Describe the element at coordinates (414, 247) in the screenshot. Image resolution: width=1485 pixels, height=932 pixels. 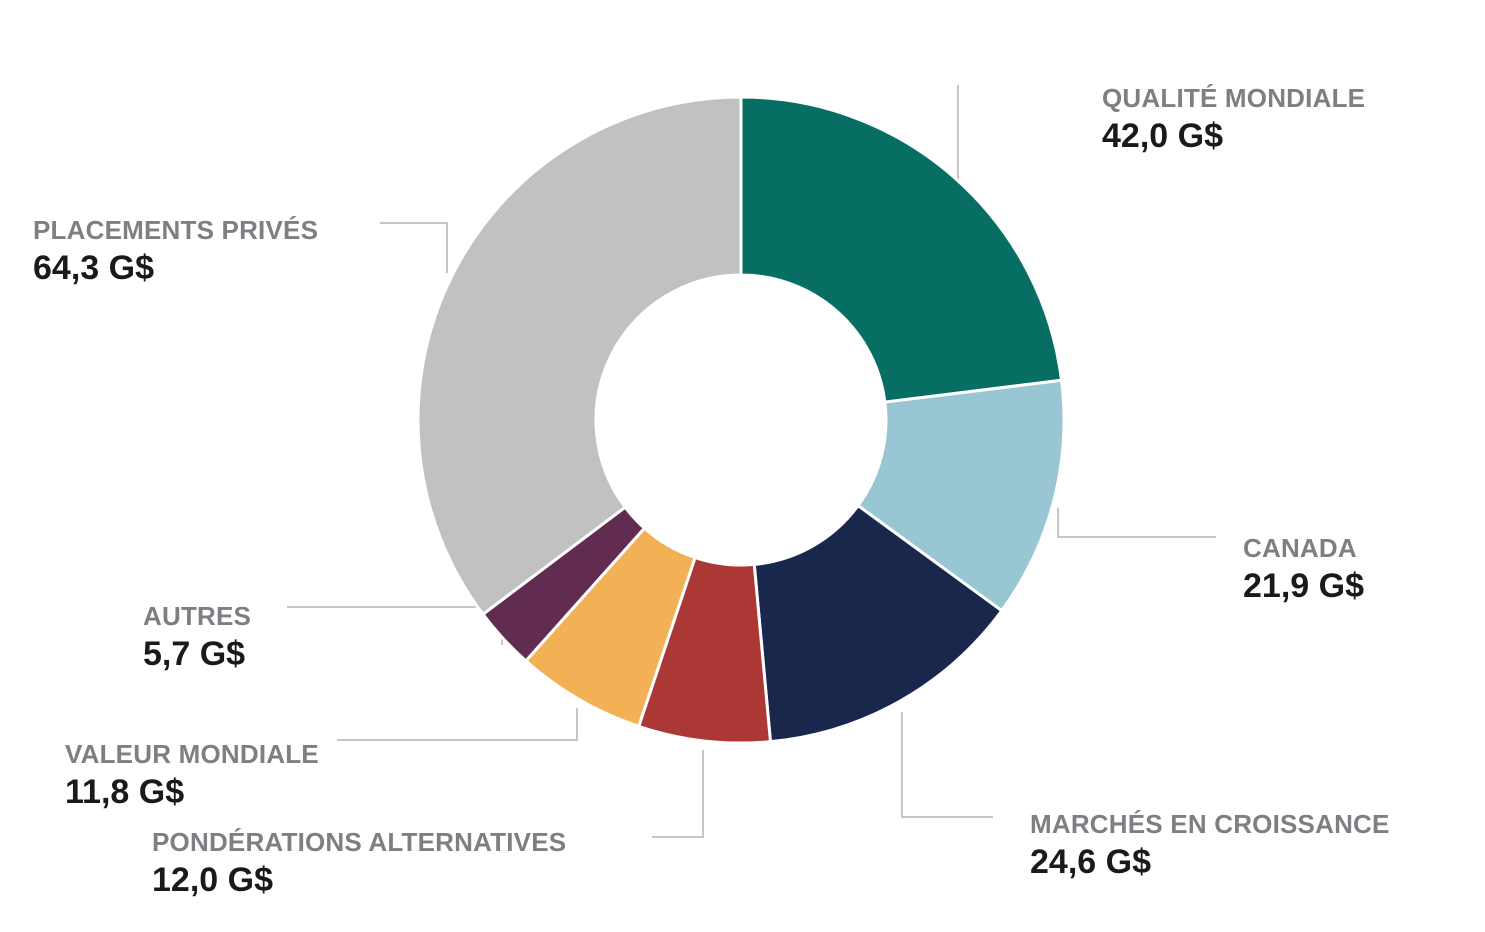
I see `leader-line-placements-prives` at that location.